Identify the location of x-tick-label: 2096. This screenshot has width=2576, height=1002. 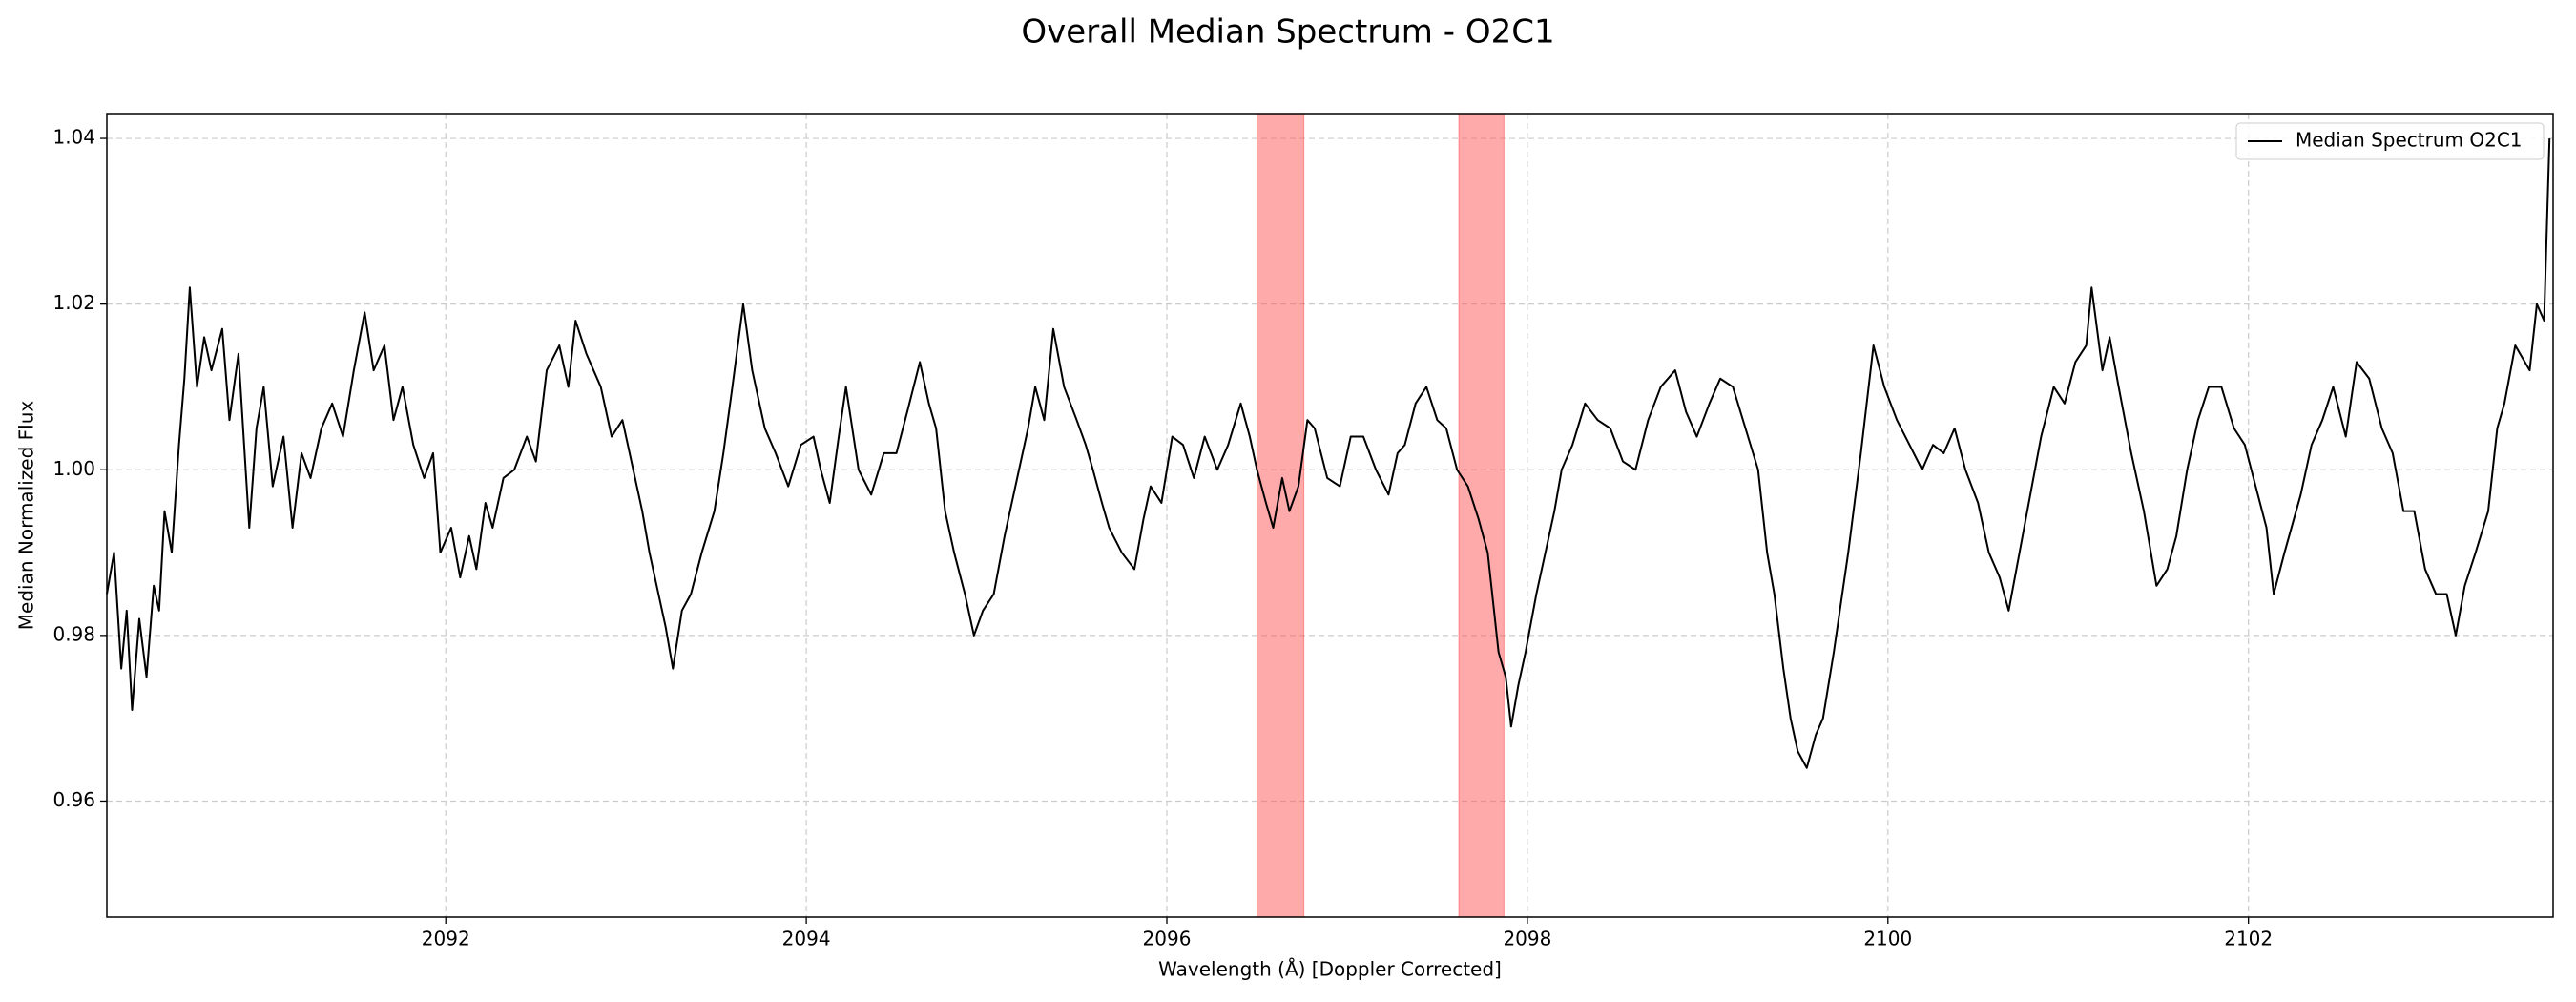
(1167, 939).